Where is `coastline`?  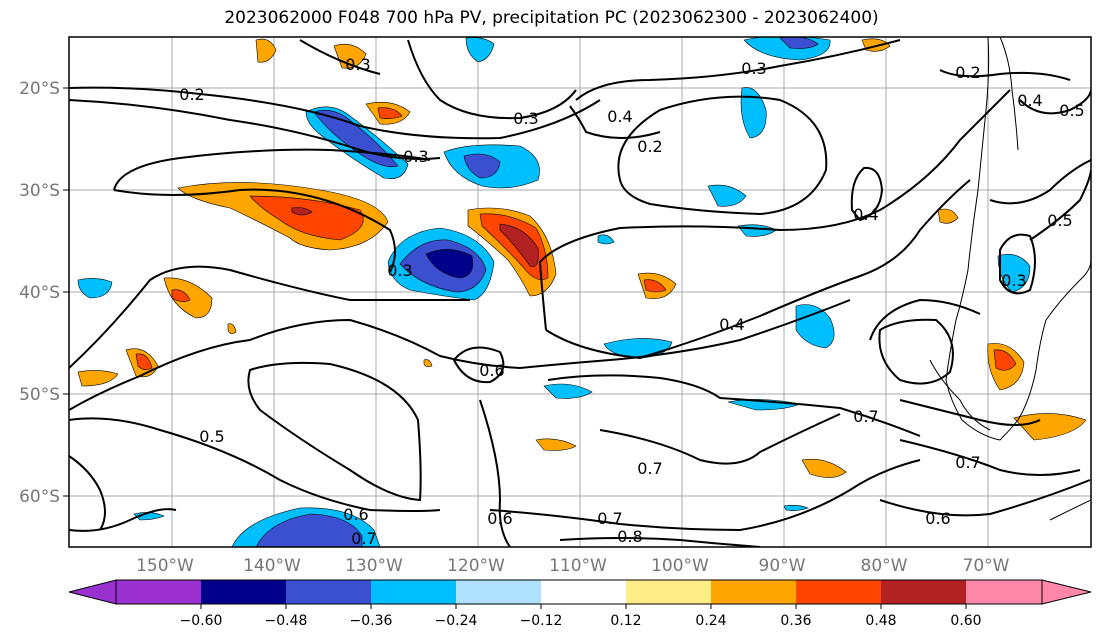 coastline is located at coordinates (1010, 279).